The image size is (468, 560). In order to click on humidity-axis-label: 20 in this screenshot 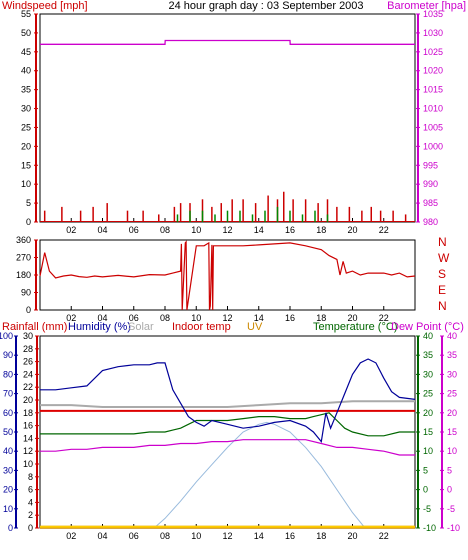, I will do `click(8, 490)`.